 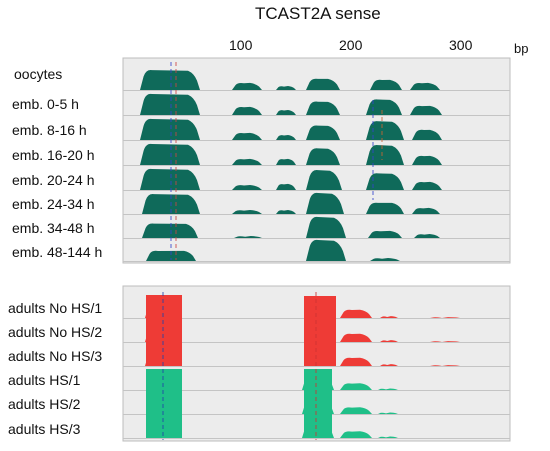 What do you see at coordinates (318, 403) in the screenshot?
I see `green-tall-block` at bounding box center [318, 403].